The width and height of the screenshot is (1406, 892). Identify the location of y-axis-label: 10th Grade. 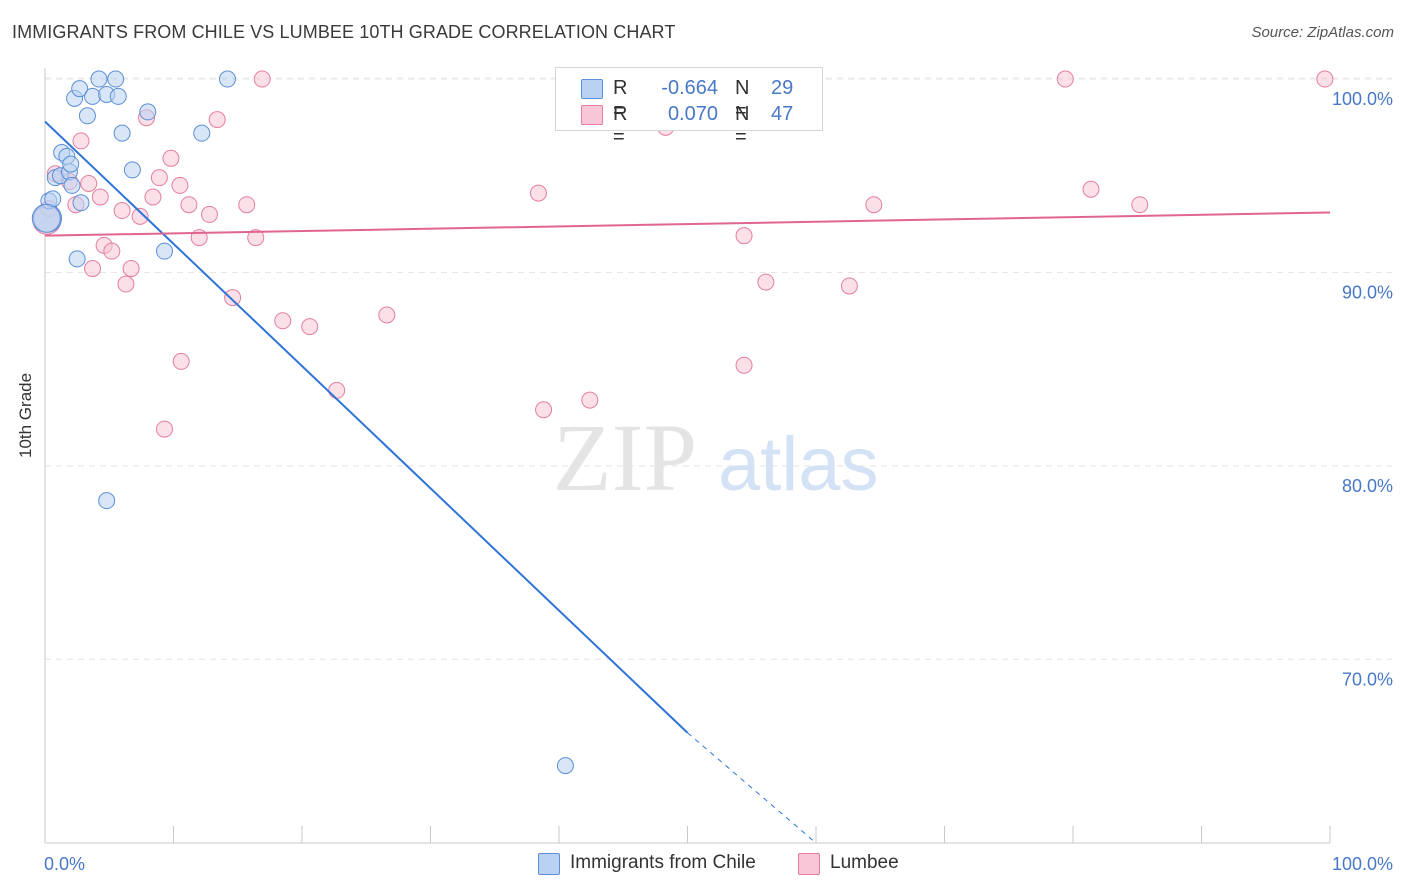
(25, 415).